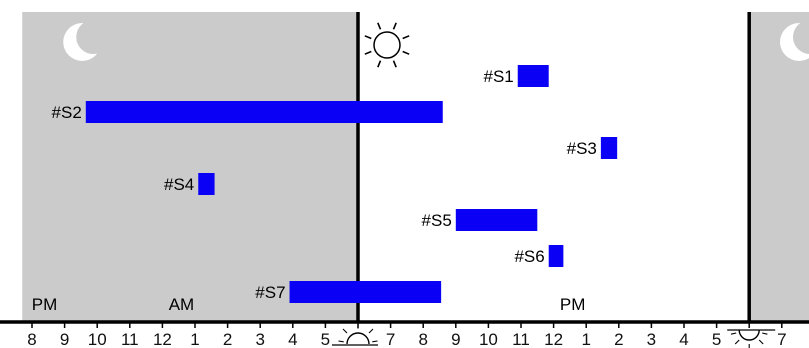 The image size is (809, 348). I want to click on bar-s6: #S6, so click(539, 256).